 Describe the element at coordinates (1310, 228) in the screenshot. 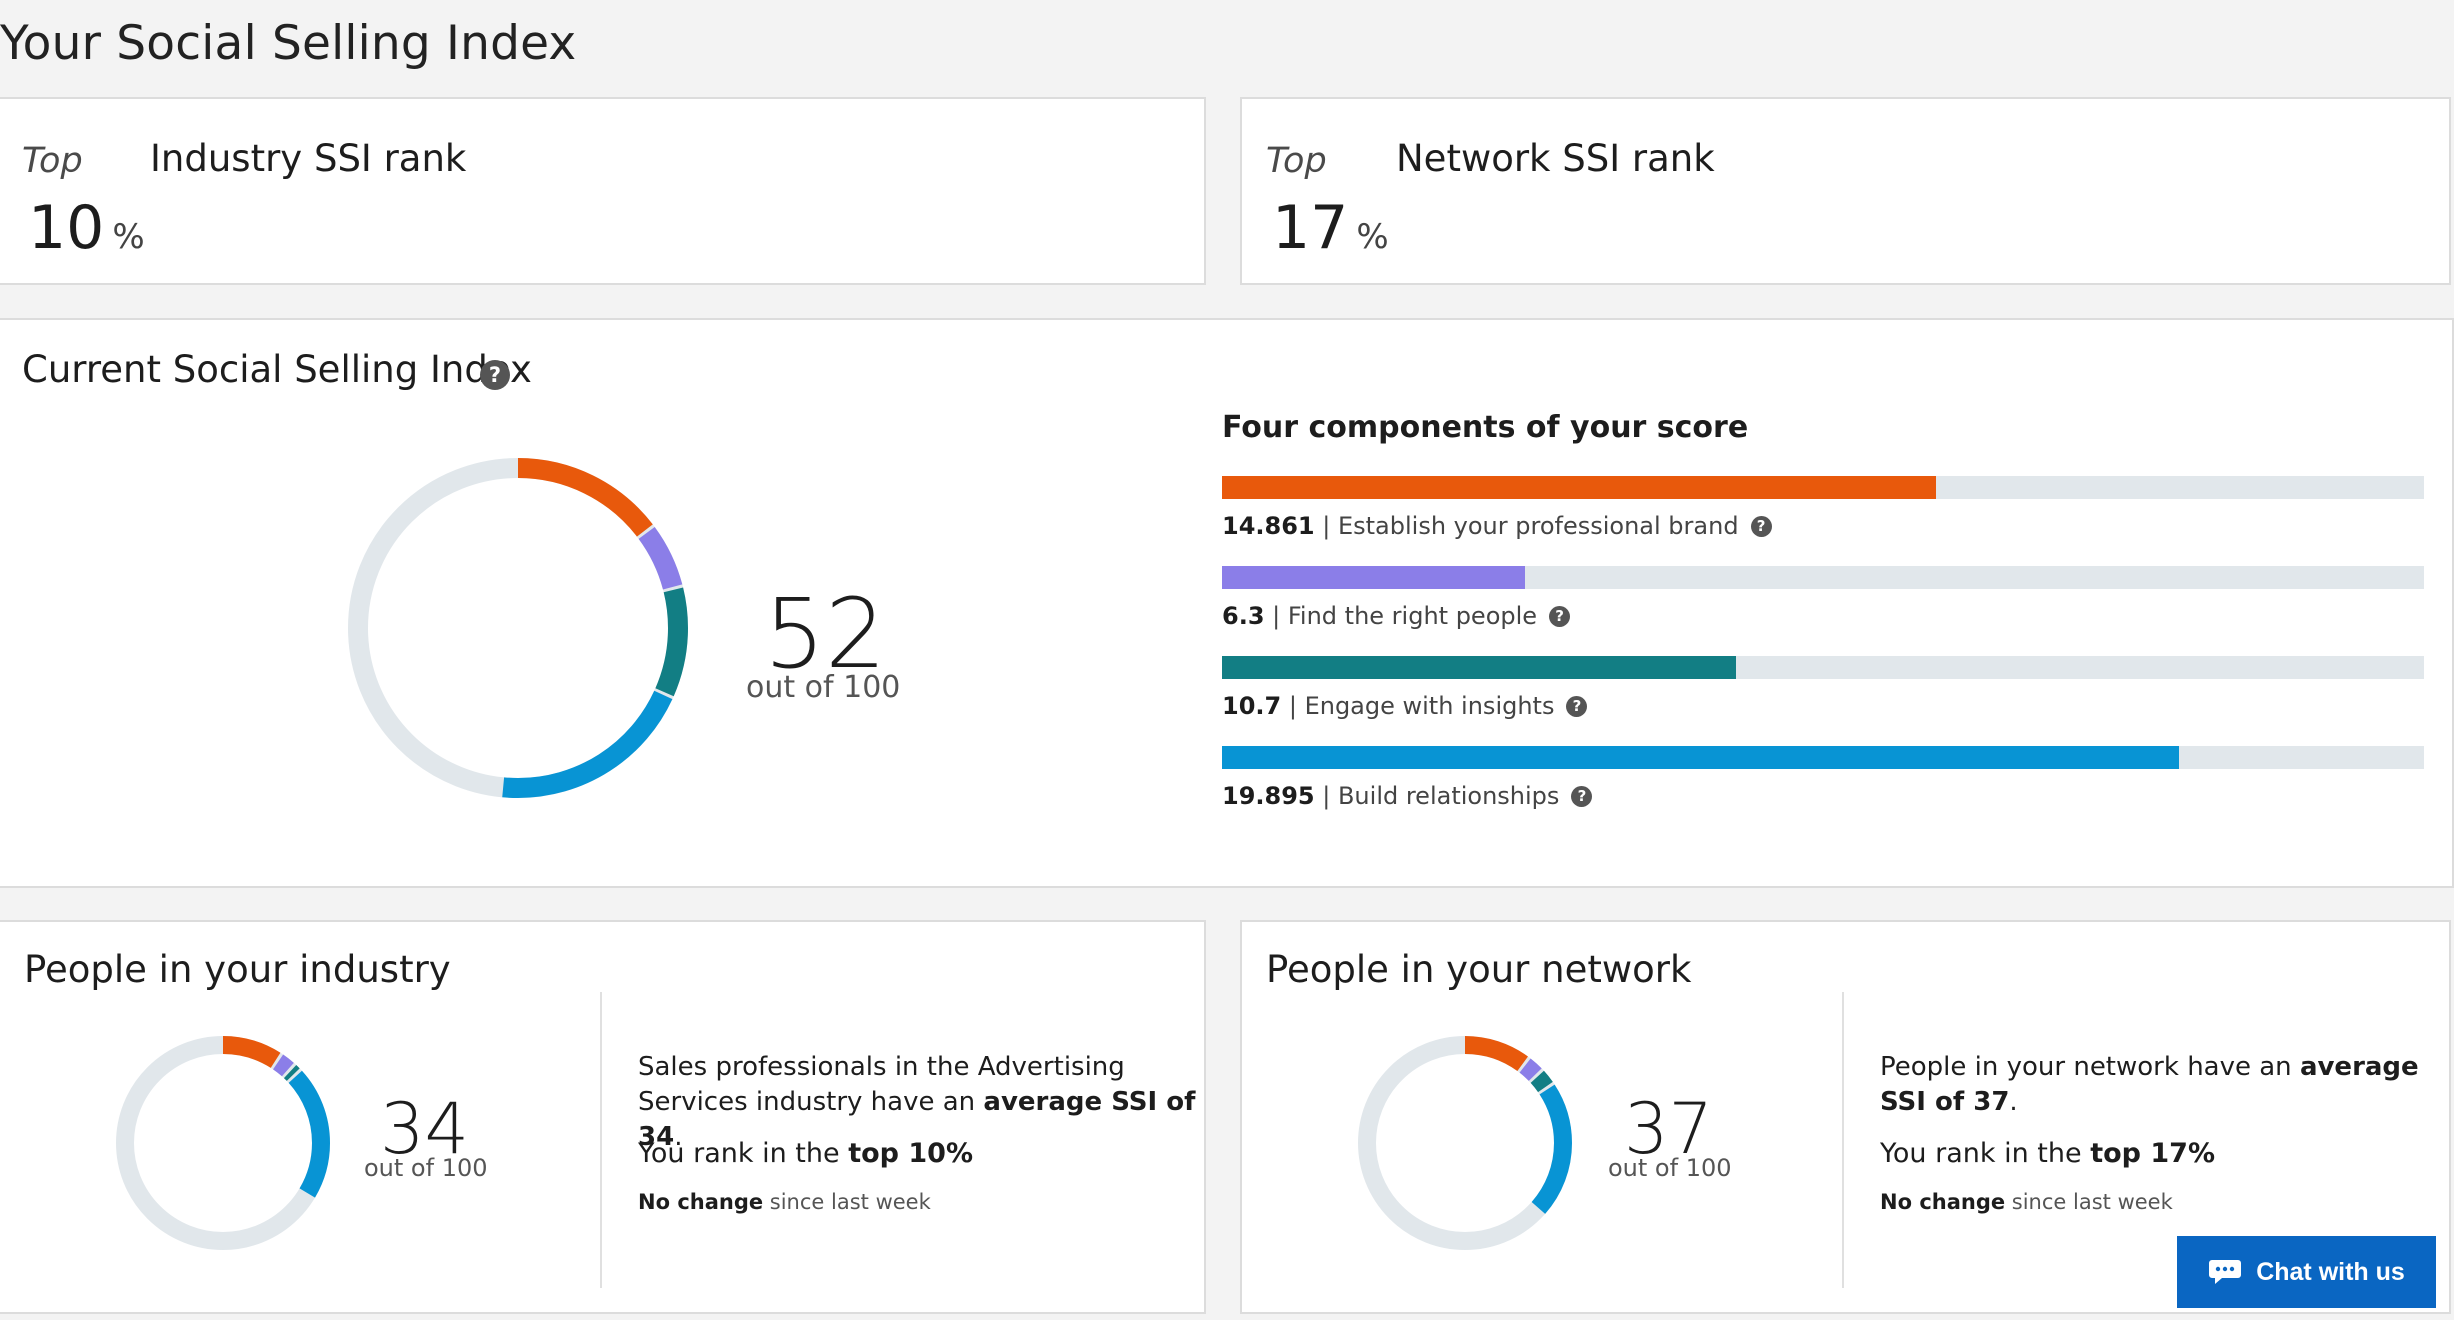

I see `network-rank-value: 17` at that location.